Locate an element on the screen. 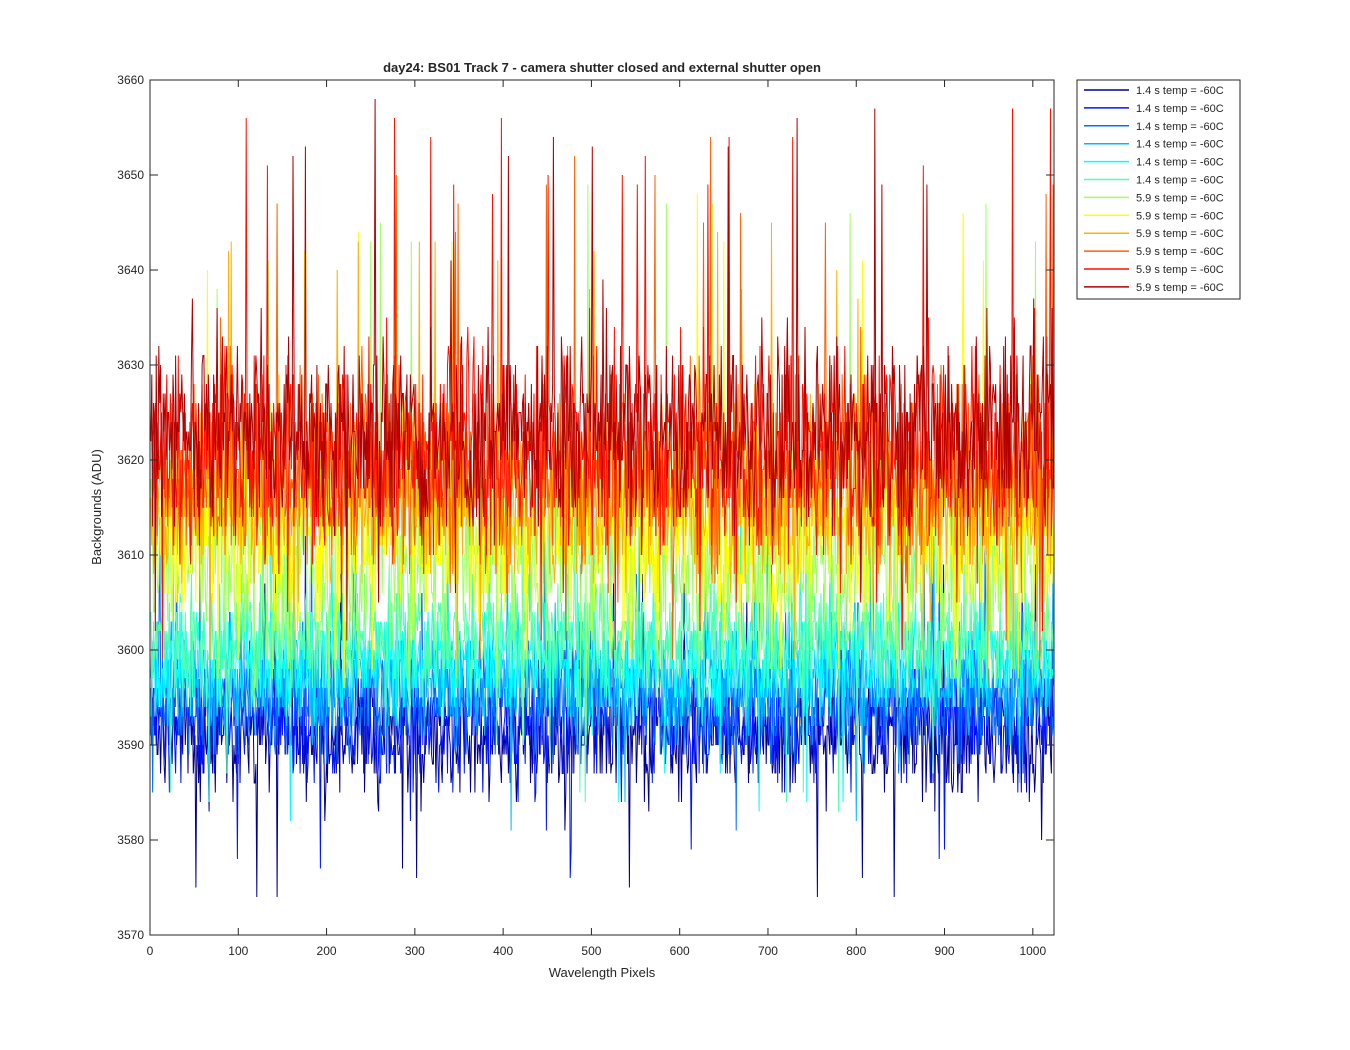 Image resolution: width=1350 pixels, height=1050 pixels. x-tick-label: 500 is located at coordinates (591, 951).